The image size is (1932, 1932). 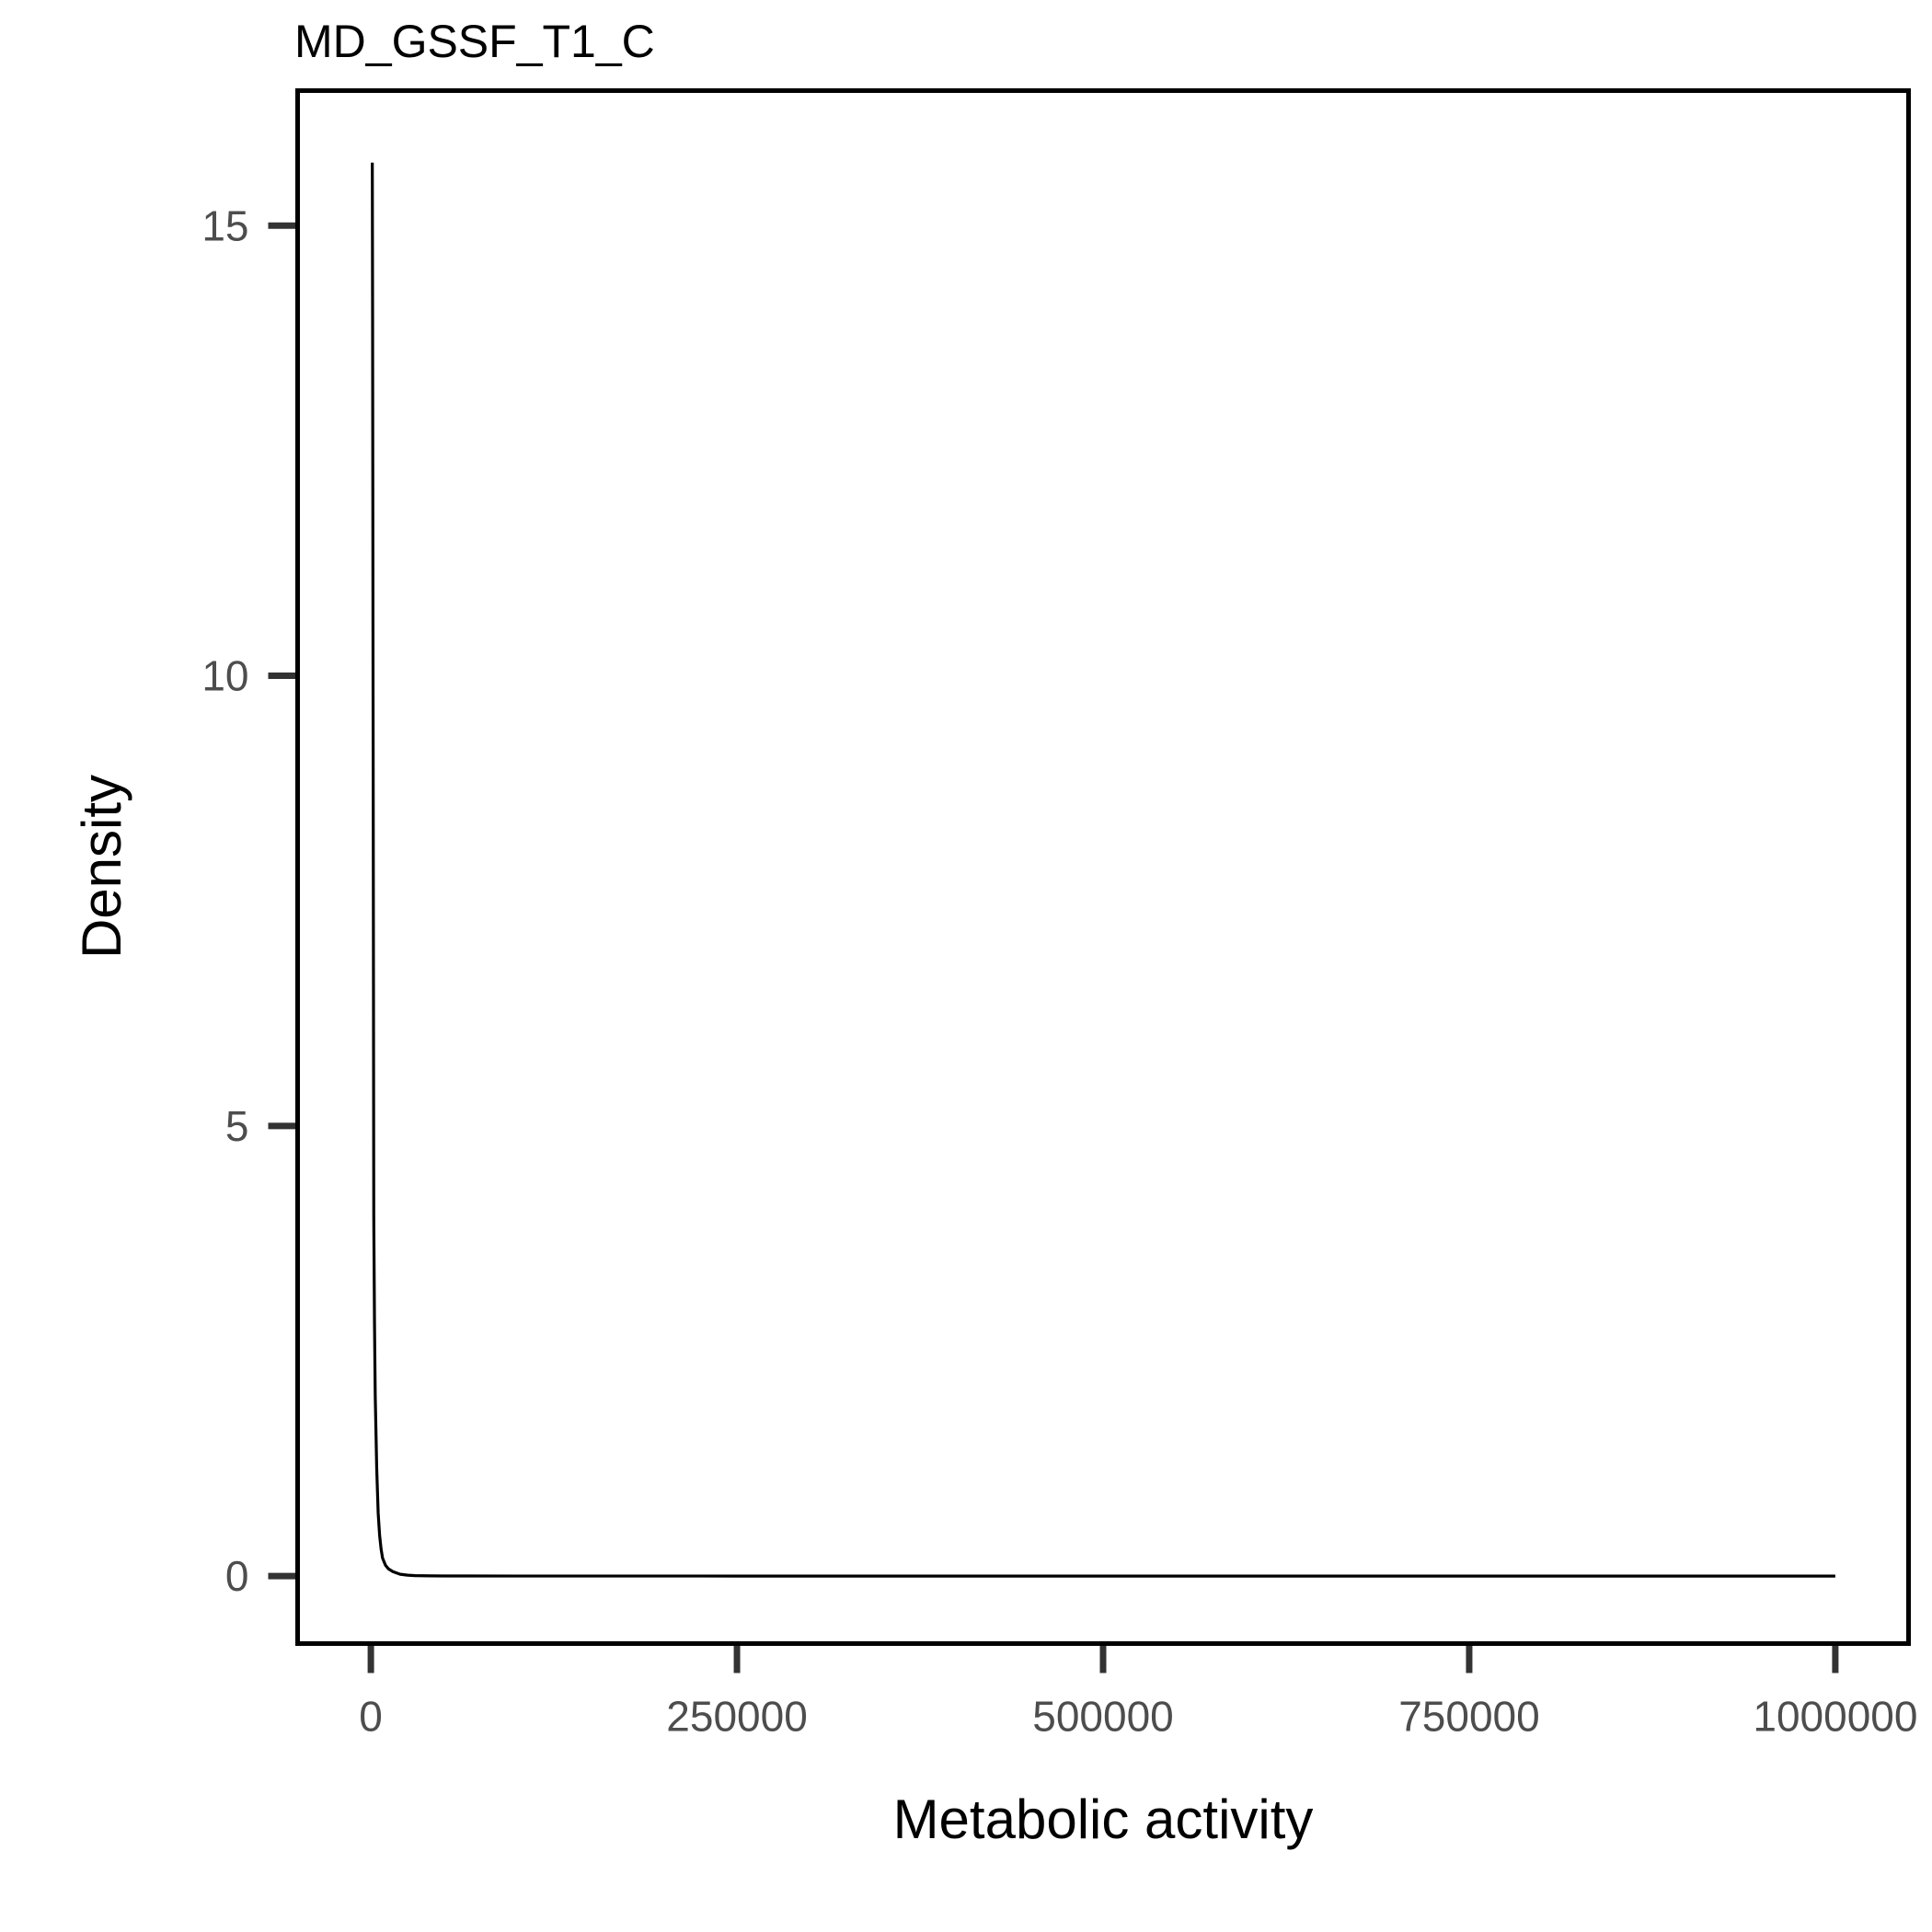 What do you see at coordinates (224, 676) in the screenshot?
I see `y-tick-label: 10` at bounding box center [224, 676].